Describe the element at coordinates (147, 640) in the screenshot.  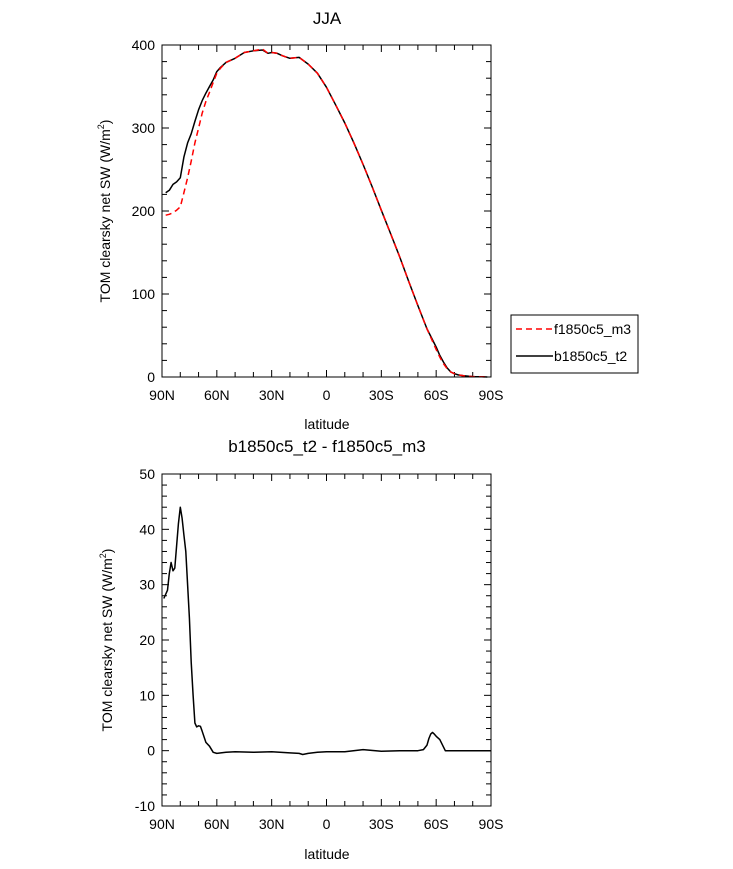
I see `bottom-chart-ytick-label-20: 20` at that location.